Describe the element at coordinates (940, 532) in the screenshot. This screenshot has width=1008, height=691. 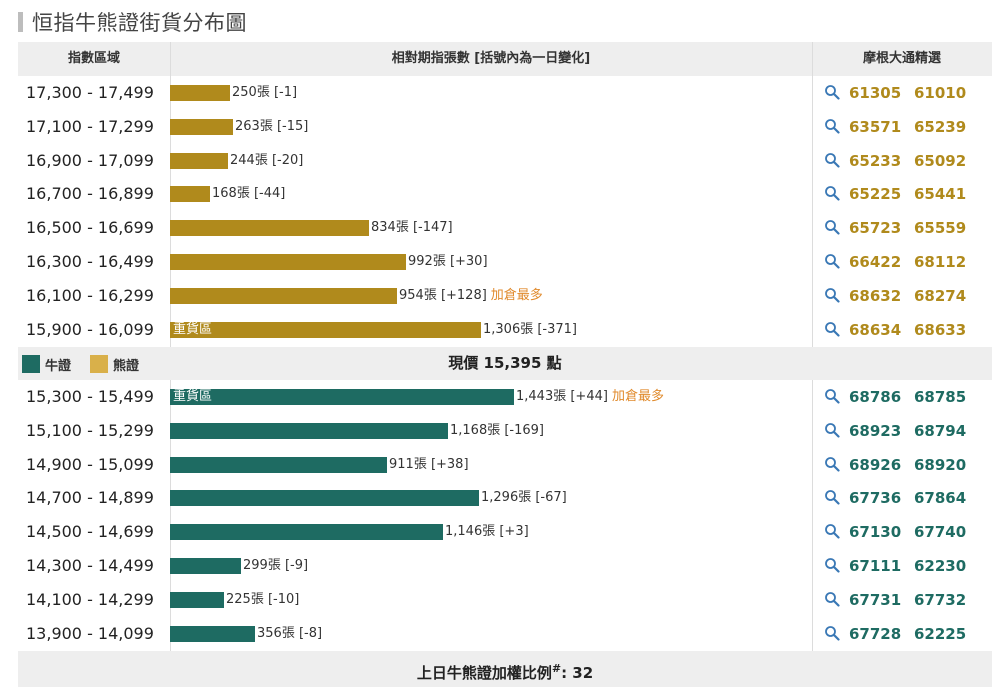
I see `warrant-code-link: 67740` at that location.